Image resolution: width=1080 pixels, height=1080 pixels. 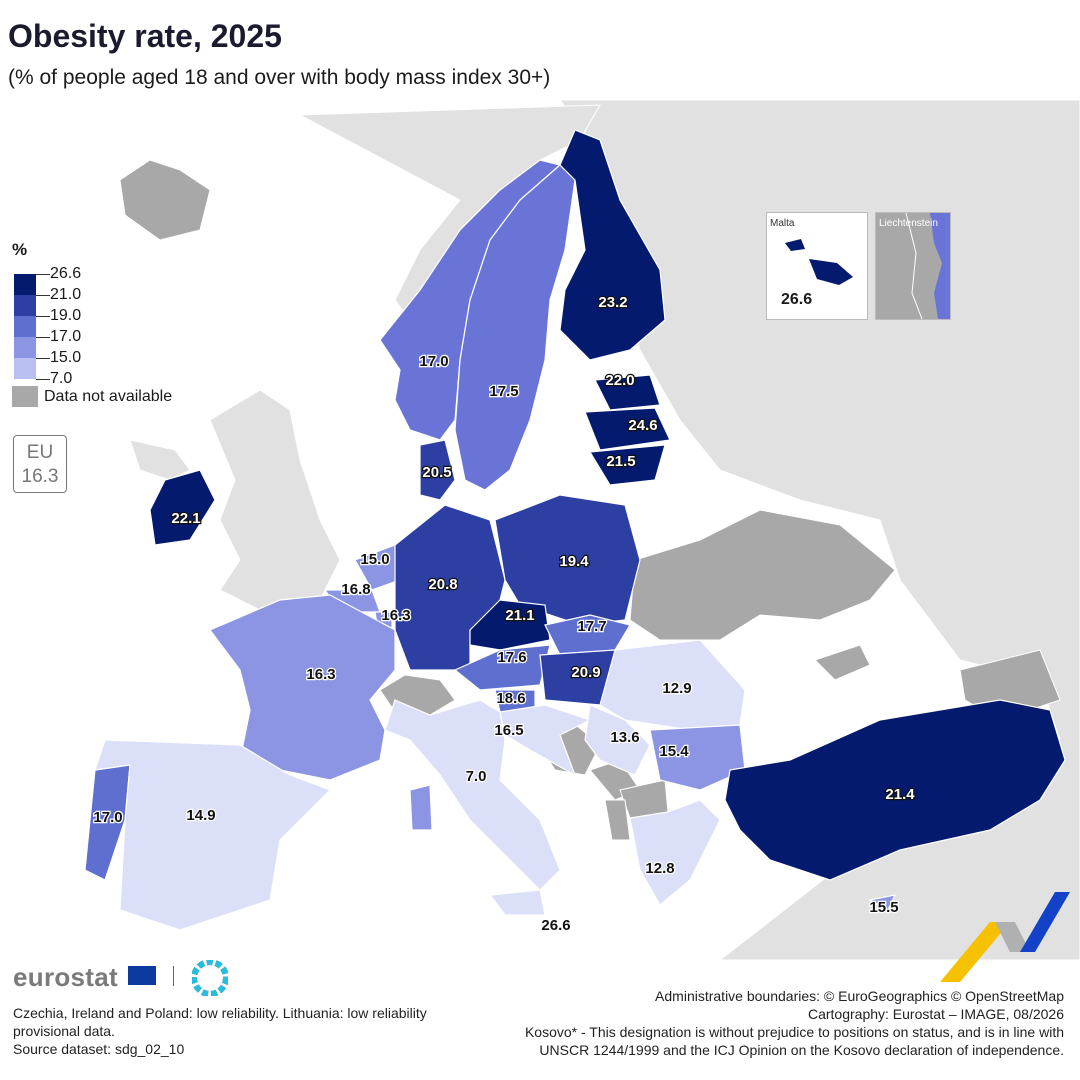 I want to click on value-label-belgium: 16.8, so click(x=355, y=589).